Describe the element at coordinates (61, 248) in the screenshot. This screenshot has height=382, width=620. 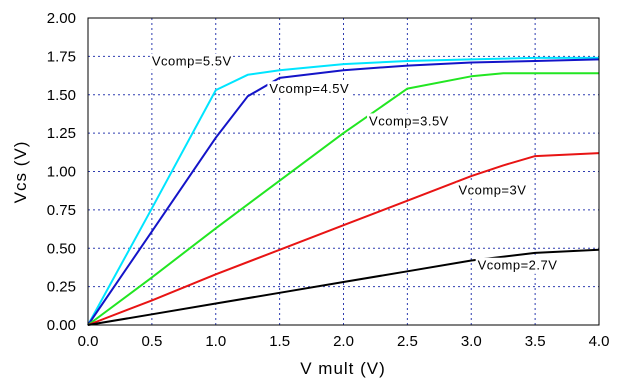
I see `y-tick-label: 0.50` at that location.